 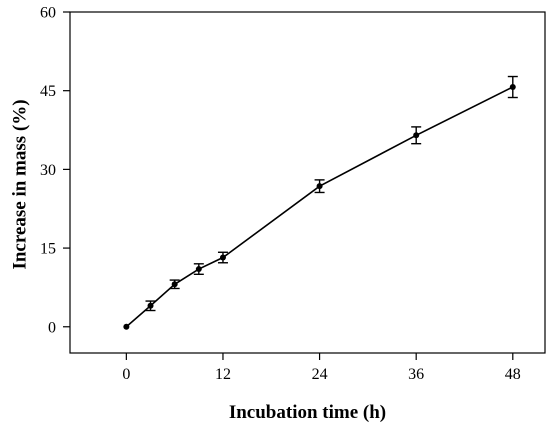 I want to click on x-tick-label: 24, so click(x=320, y=374).